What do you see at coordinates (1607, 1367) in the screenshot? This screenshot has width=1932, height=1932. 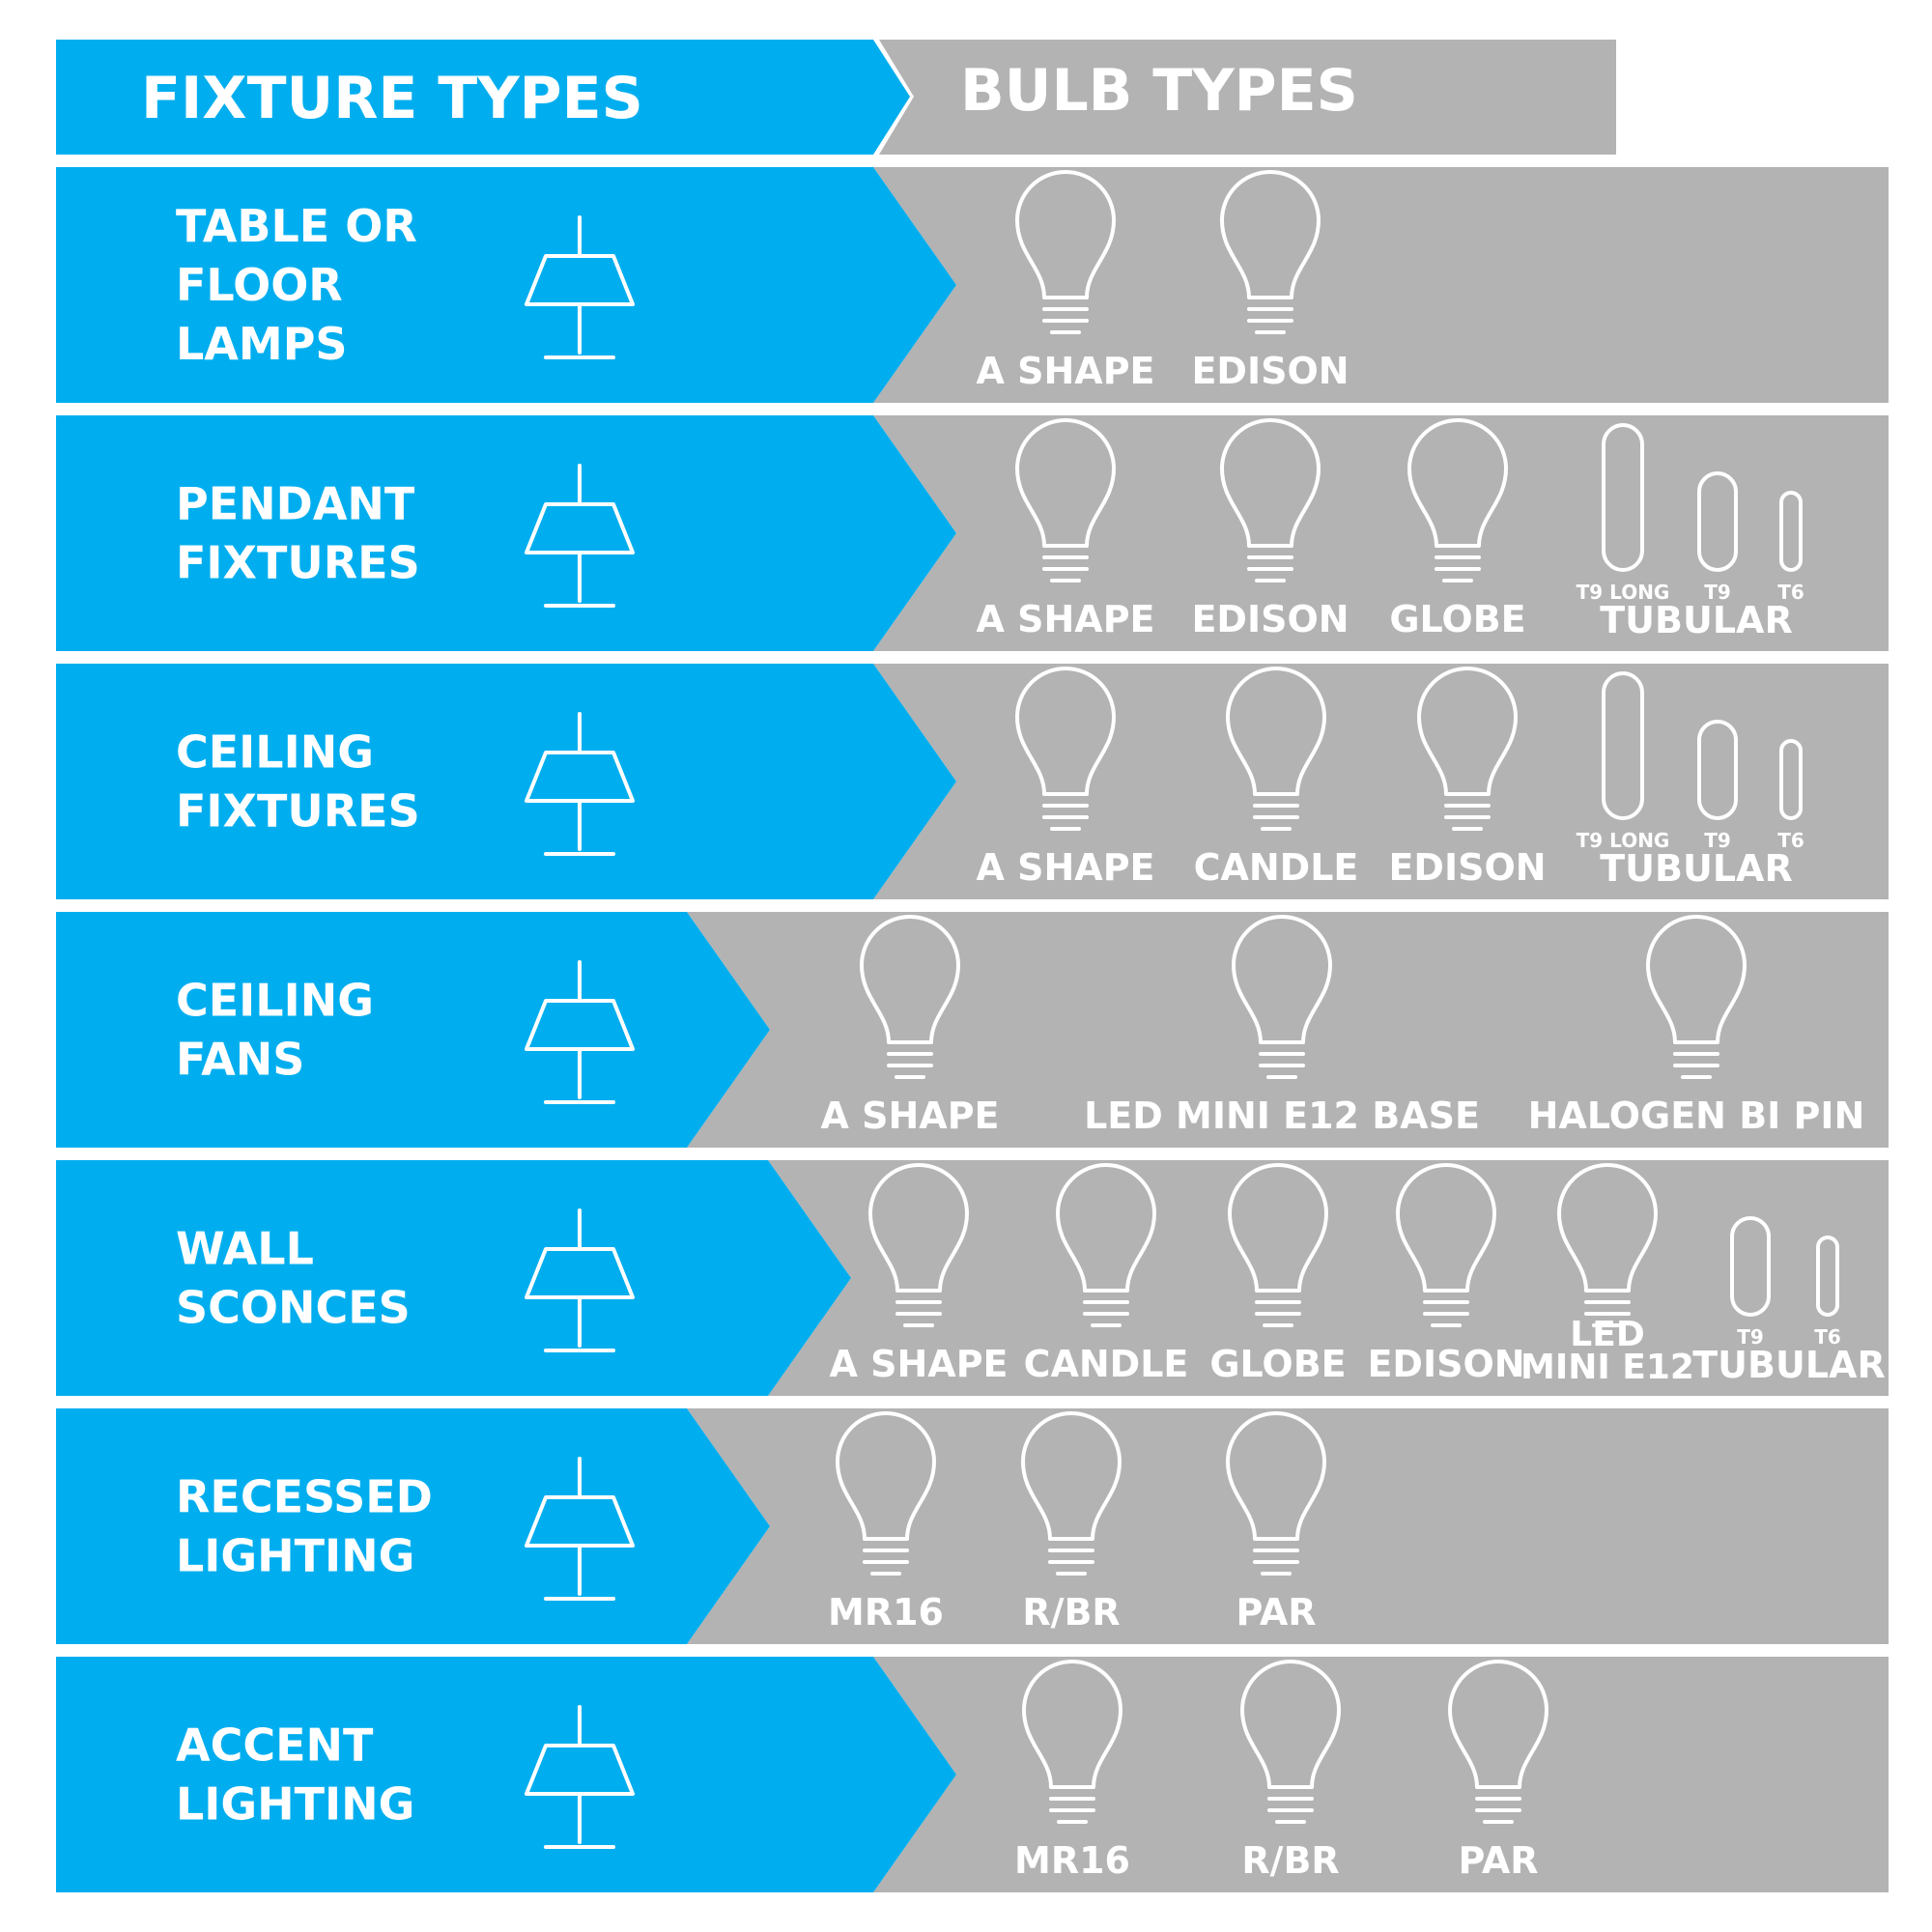 I see `bulb-label: MINI E12` at bounding box center [1607, 1367].